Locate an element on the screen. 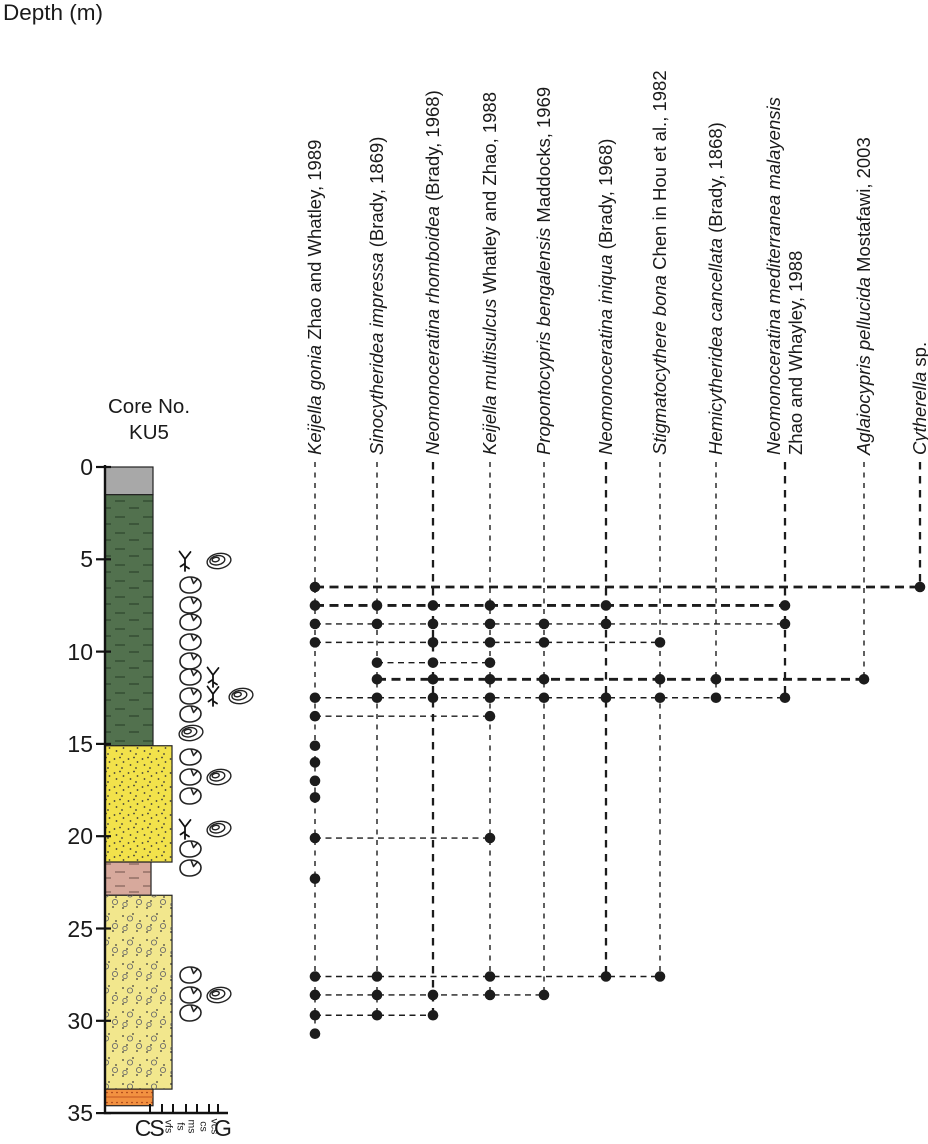 The image size is (928, 1144). core-number-label: Core No. is located at coordinates (149, 406).